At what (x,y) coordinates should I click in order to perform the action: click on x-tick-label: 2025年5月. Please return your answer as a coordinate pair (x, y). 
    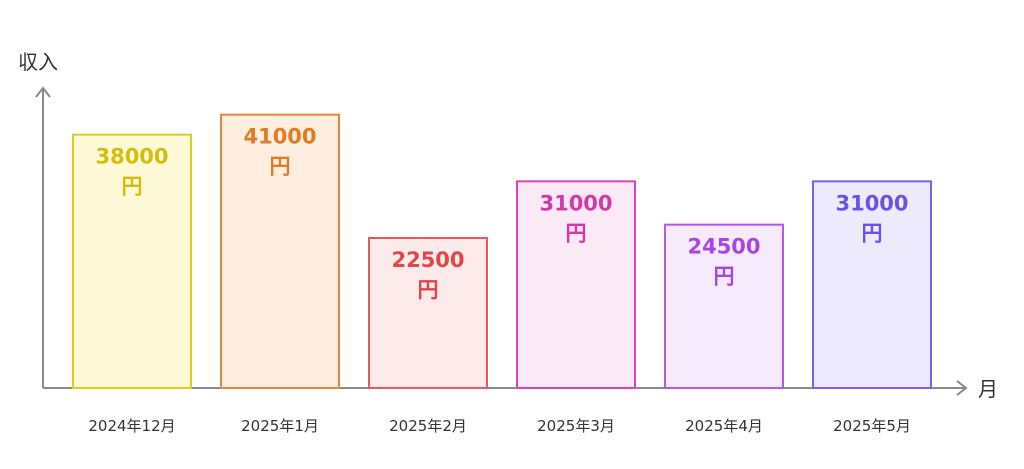
    Looking at the image, I should click on (872, 426).